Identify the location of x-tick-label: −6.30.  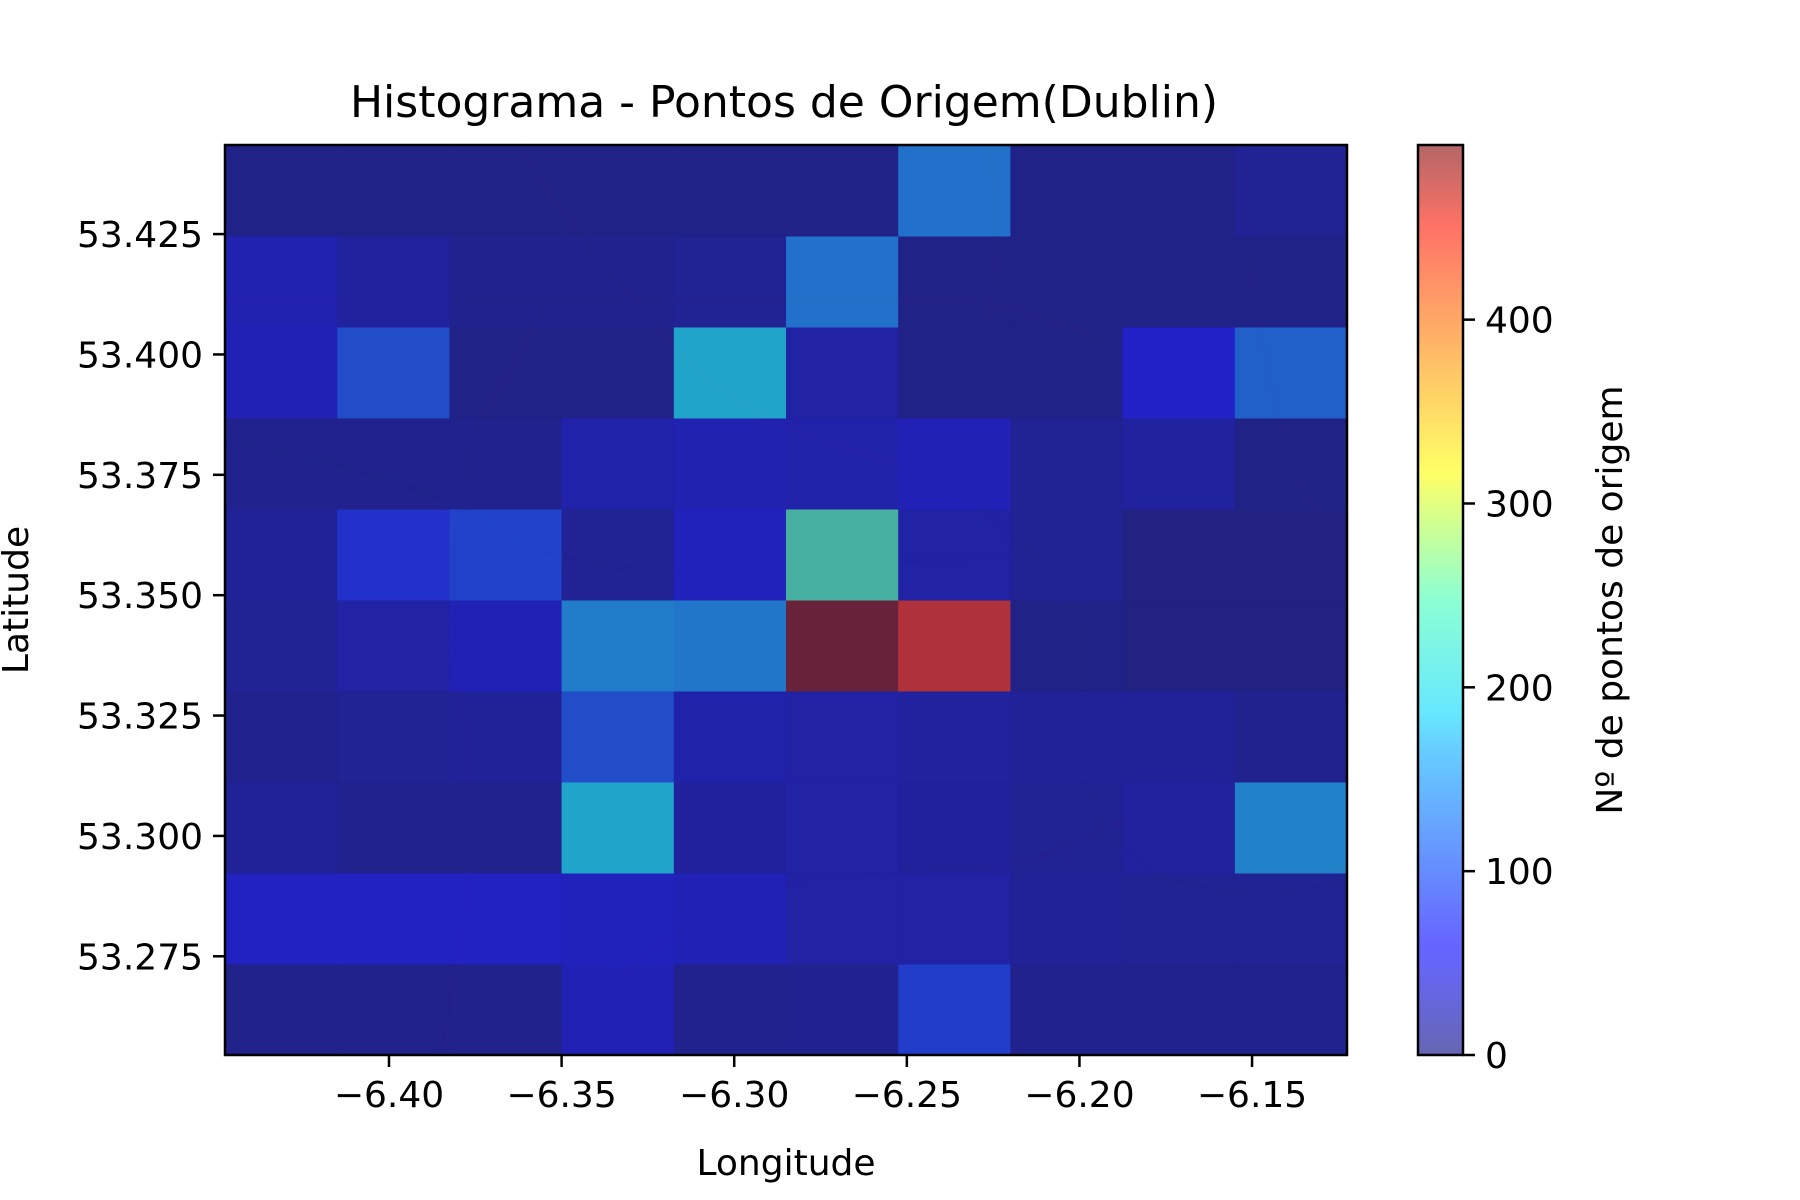
(734, 1095).